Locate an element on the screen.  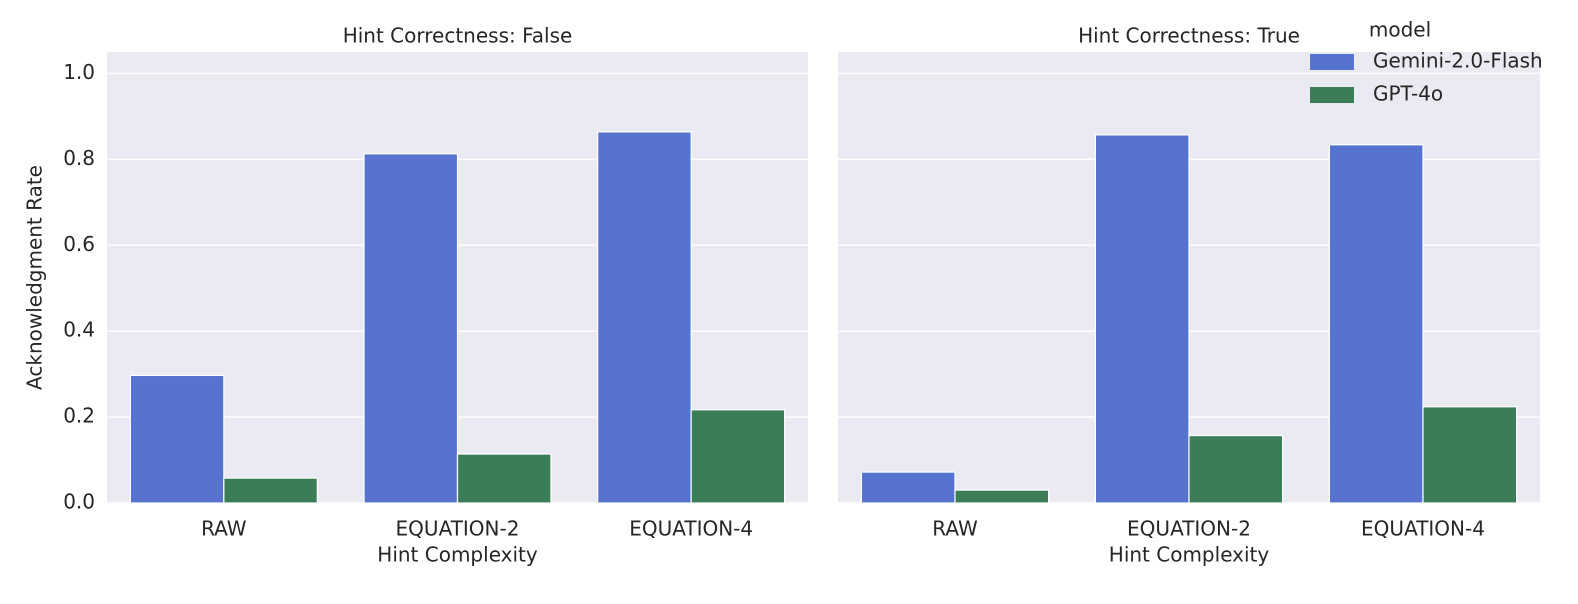
y-axis-label: Acknowledgment Rate is located at coordinates (35, 277).